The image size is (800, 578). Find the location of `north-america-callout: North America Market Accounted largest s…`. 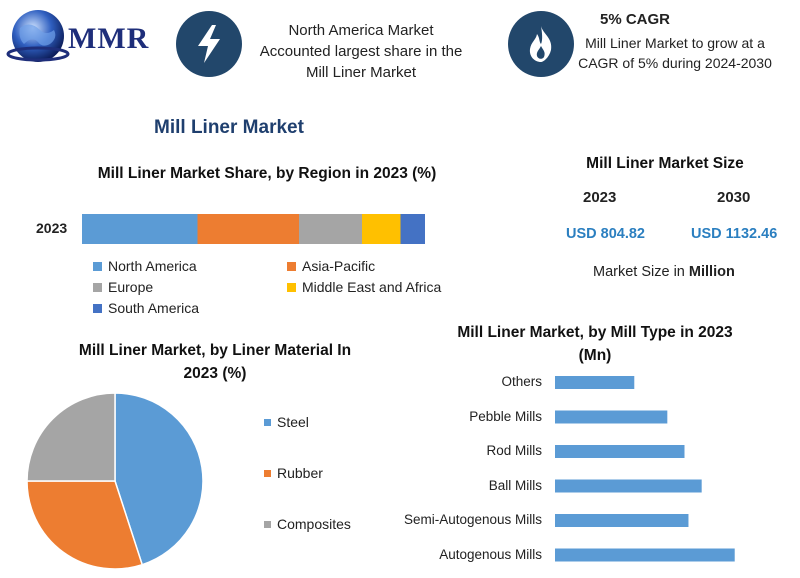

north-america-callout: North America Market Accounted largest s… is located at coordinates (361, 51).